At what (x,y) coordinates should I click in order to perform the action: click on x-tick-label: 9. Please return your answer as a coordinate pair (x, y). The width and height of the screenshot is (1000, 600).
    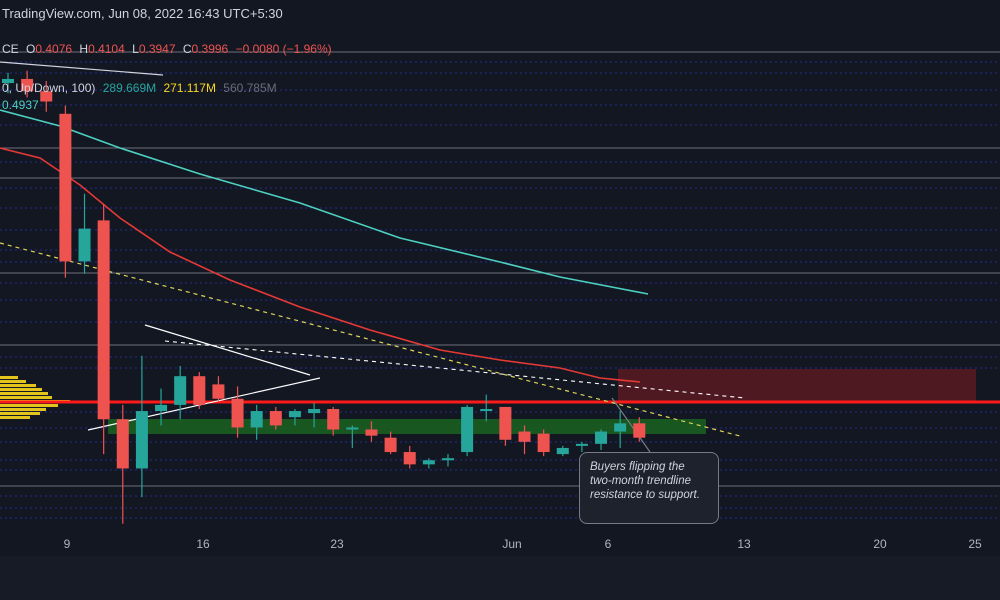
    Looking at the image, I should click on (67, 544).